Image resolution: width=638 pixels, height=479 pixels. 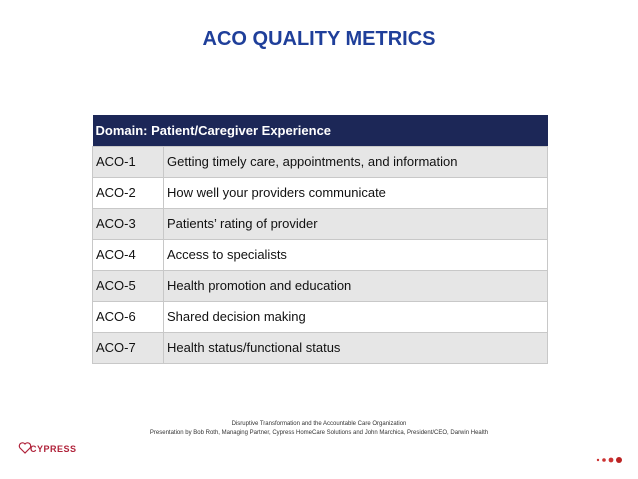 I want to click on table-row: ACO-5 Health promotion and education, so click(x=320, y=285).